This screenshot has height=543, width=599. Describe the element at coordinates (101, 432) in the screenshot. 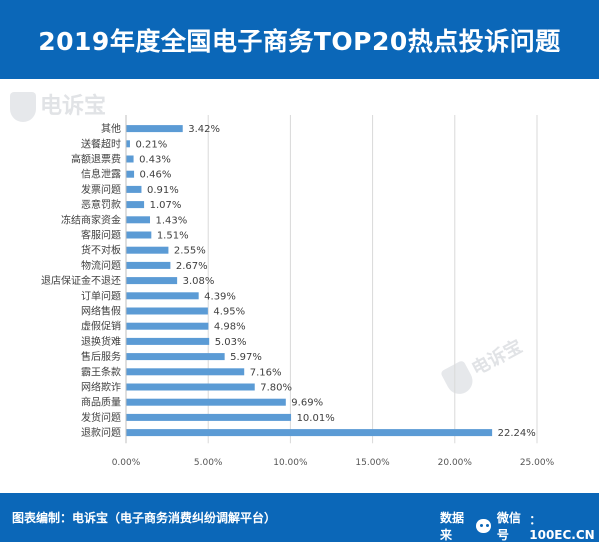

I see `category-label: 退款问题` at that location.